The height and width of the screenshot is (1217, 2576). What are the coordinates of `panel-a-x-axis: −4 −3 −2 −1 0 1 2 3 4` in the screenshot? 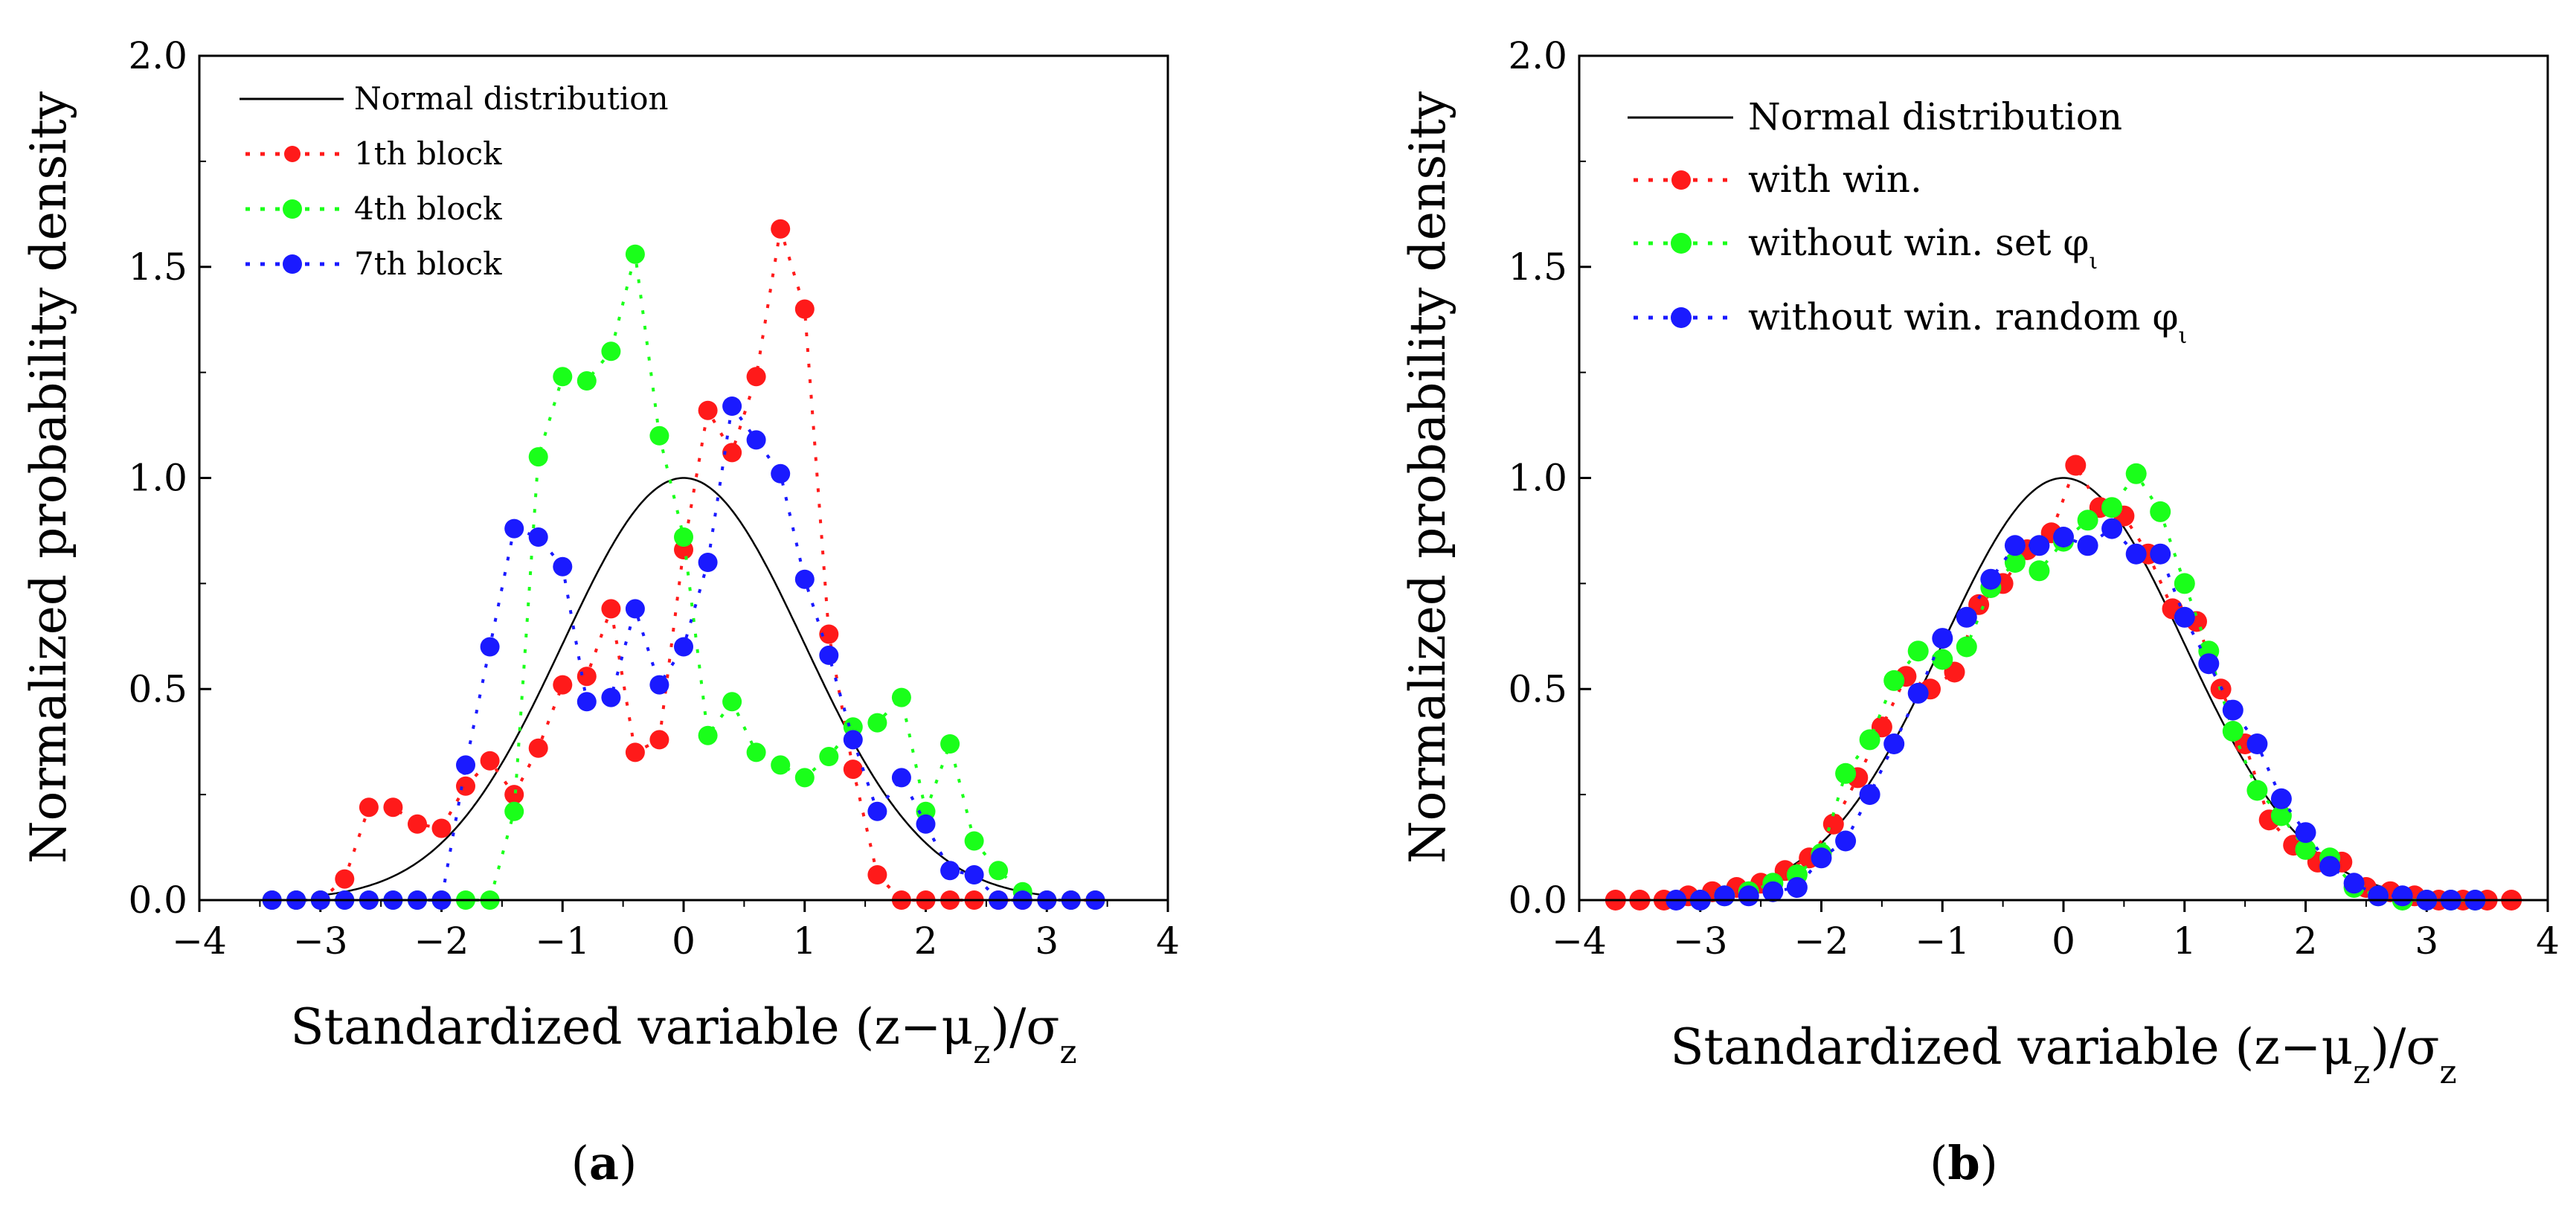 It's located at (676, 932).